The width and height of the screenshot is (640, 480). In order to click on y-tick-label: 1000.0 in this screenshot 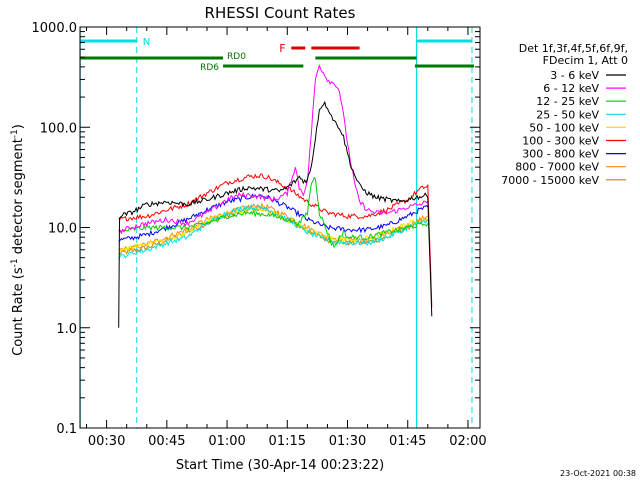, I will do `click(55, 28)`.